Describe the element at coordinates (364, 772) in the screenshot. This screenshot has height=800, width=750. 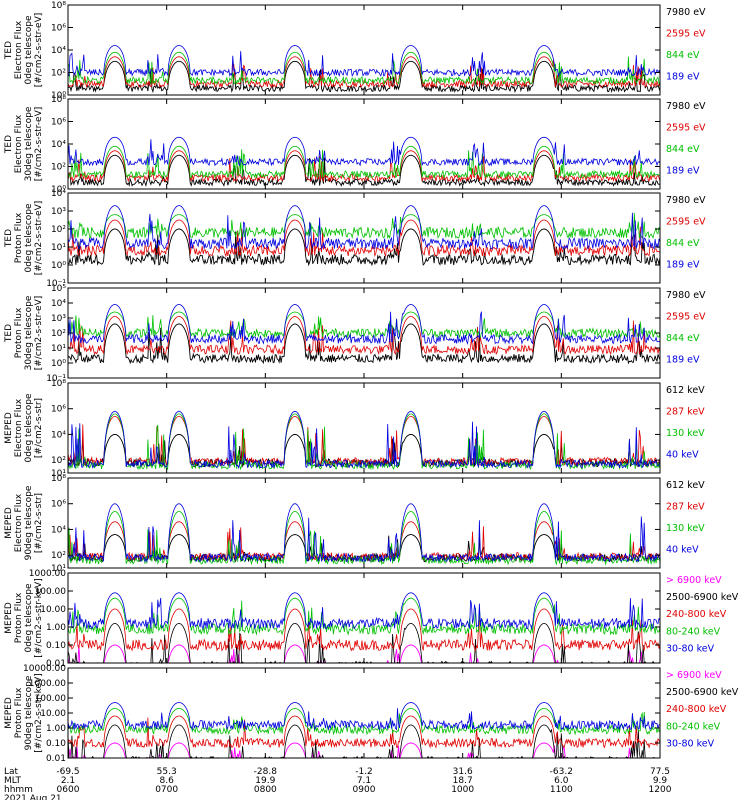
I see `x-tick-label: -1.2` at that location.